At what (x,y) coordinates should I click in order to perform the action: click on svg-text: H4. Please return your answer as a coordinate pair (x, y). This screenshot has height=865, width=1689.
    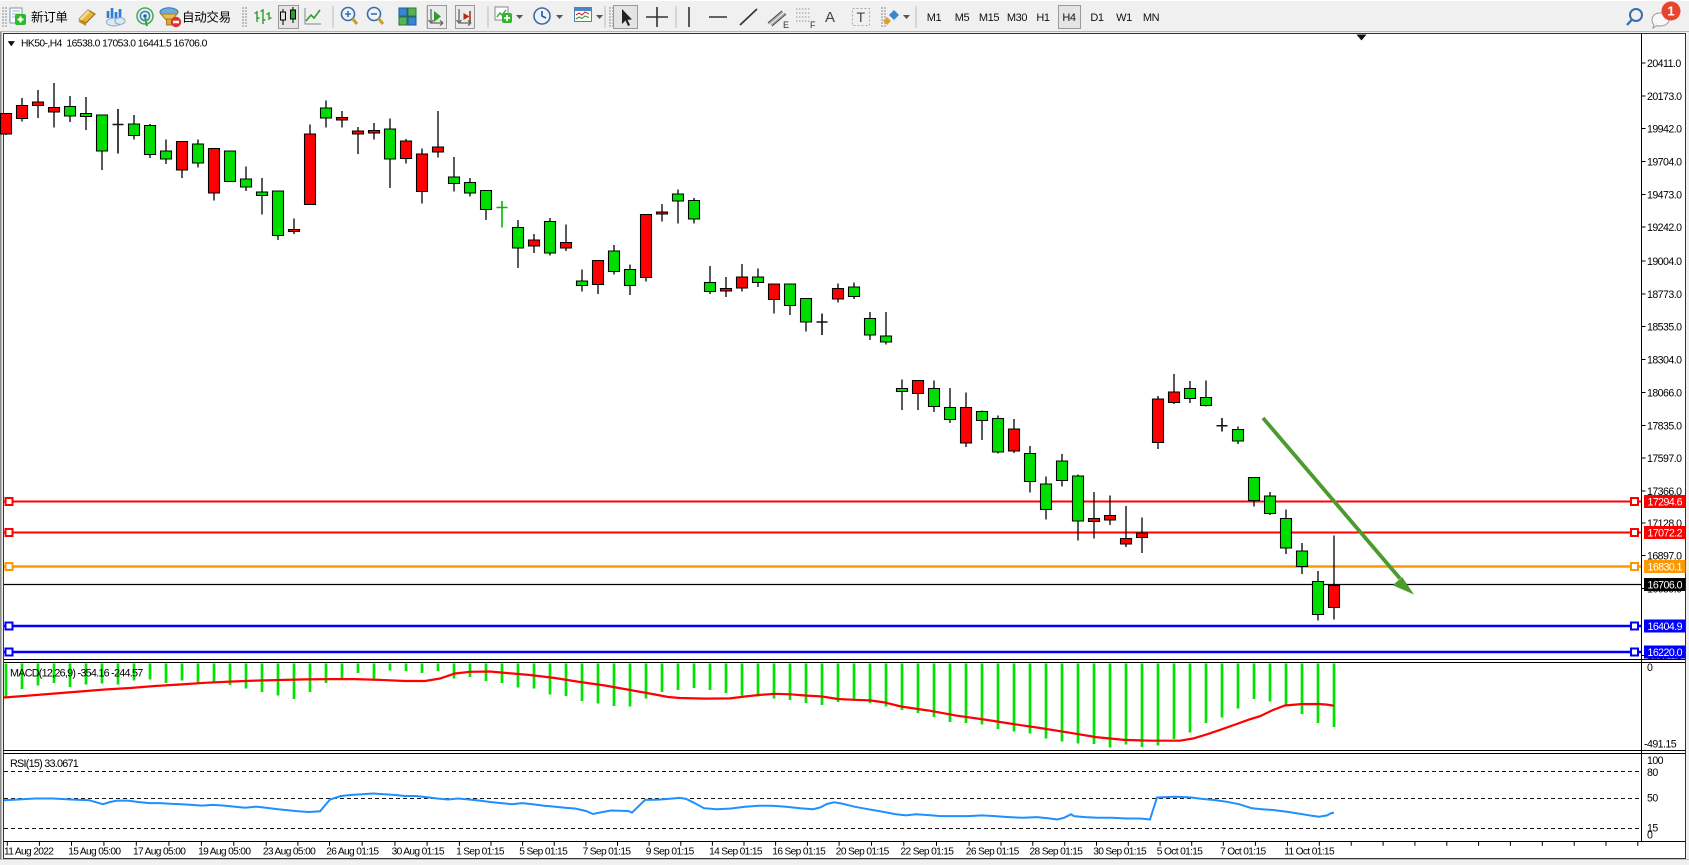
    Looking at the image, I should click on (1069, 18).